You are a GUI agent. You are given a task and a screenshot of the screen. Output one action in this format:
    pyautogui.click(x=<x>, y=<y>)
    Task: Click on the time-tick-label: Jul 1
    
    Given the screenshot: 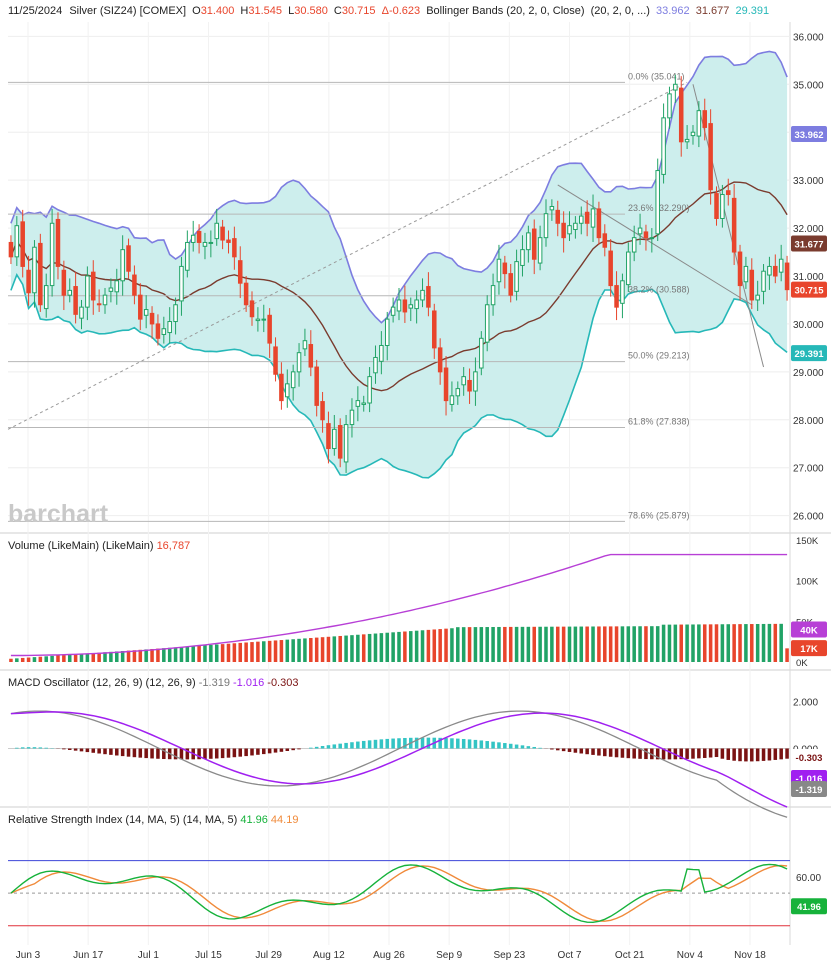 What is the action you would take?
    pyautogui.click(x=149, y=955)
    